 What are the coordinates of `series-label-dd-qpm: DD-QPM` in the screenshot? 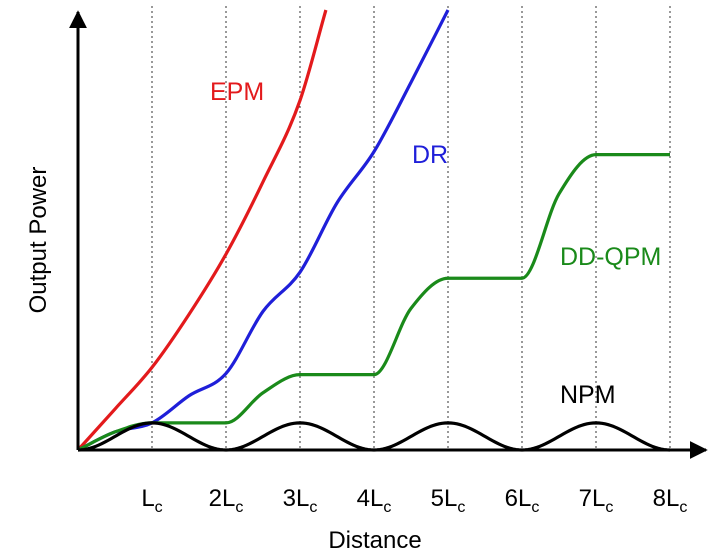 It's located at (610, 257).